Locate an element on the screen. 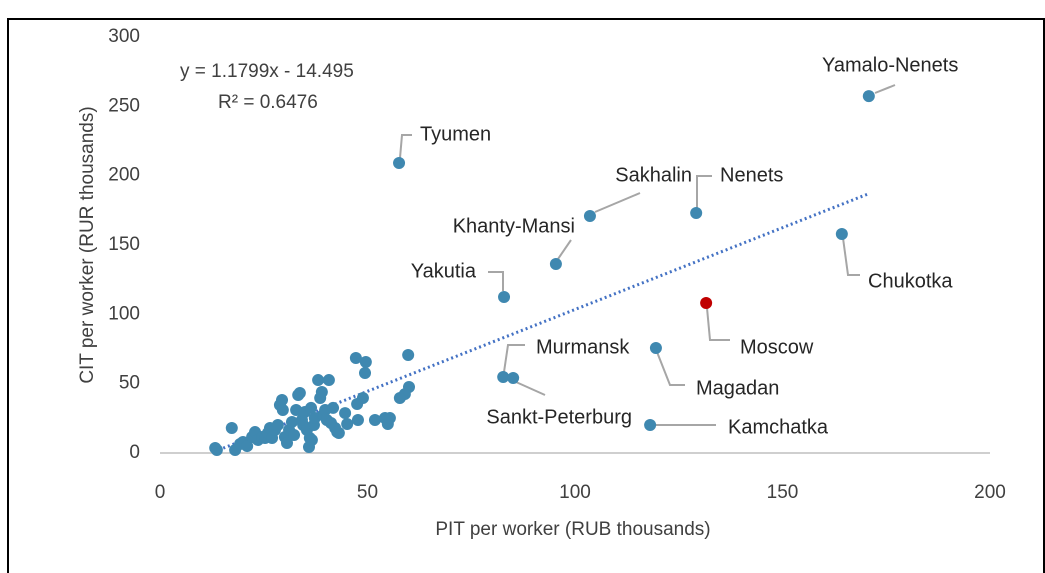 Image resolution: width=1045 pixels, height=573 pixels. point-label: Tyumen is located at coordinates (455, 134).